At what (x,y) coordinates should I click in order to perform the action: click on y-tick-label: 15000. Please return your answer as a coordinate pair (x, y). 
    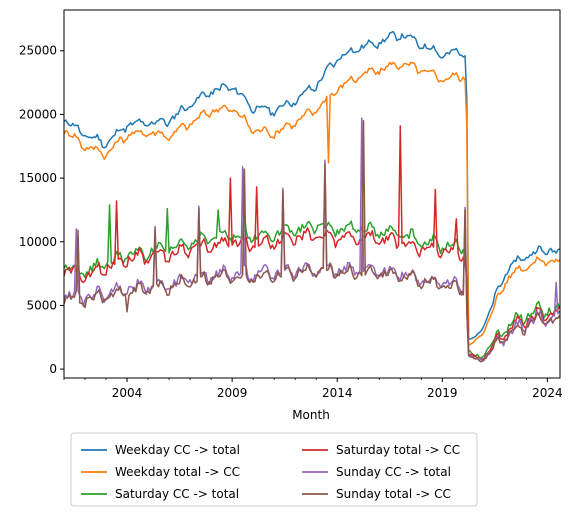
    Looking at the image, I should click on (38, 178).